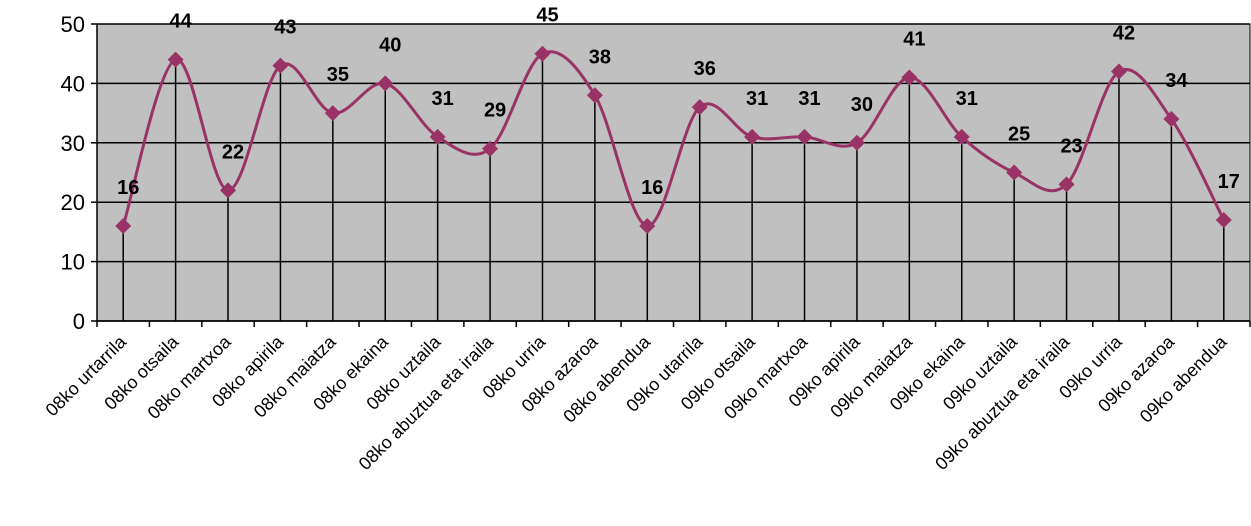 This screenshot has height=526, width=1251. What do you see at coordinates (705, 69) in the screenshot?
I see `data-label: 36` at bounding box center [705, 69].